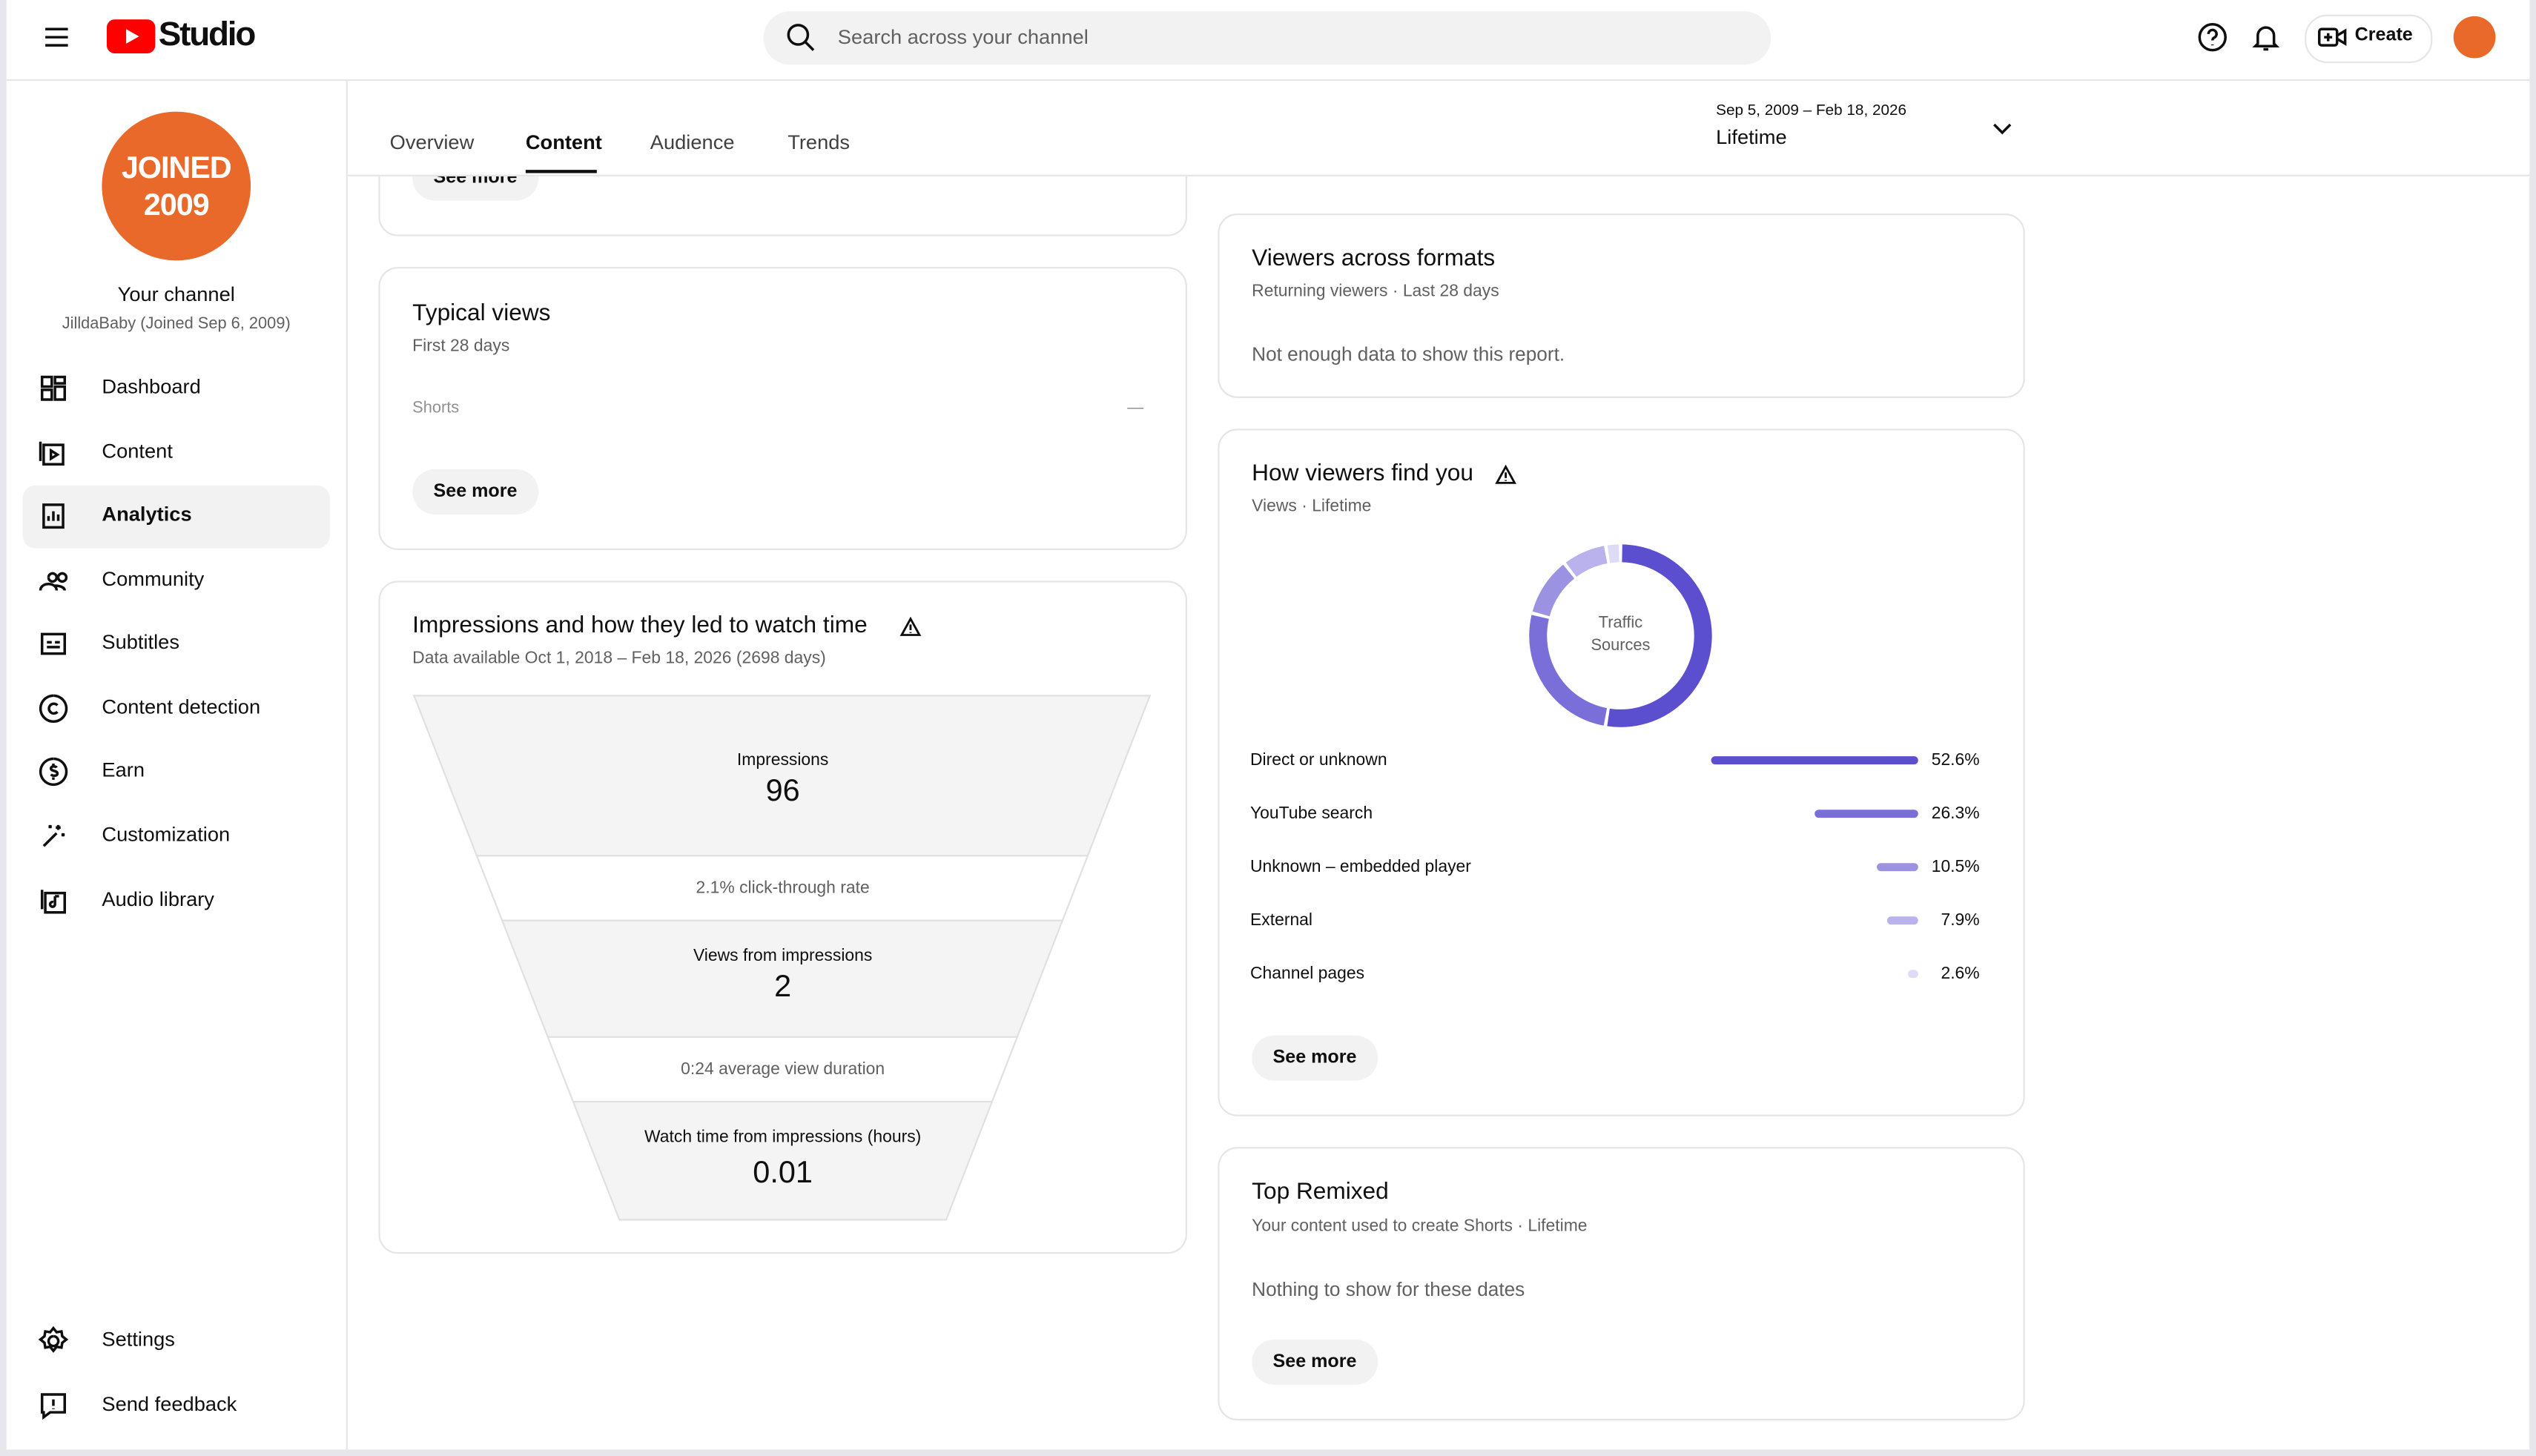  Describe the element at coordinates (783, 888) in the screenshot. I see `funnel-rate: 2.1% click-through rate` at that location.